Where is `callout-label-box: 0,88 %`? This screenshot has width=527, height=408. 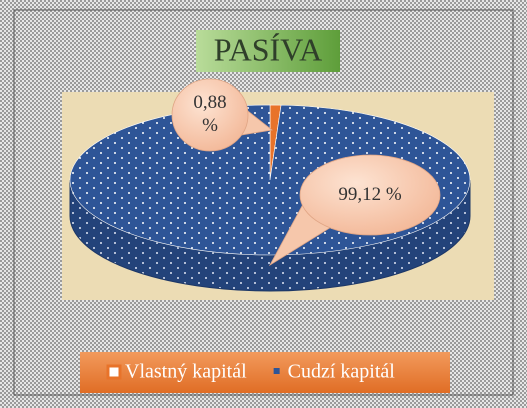
callout-label-box: 0,88 % is located at coordinates (210, 114).